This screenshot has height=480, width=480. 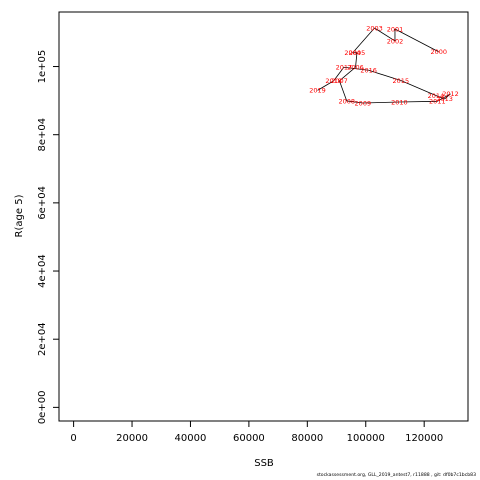 I want to click on year-label: 2014, so click(x=436, y=96).